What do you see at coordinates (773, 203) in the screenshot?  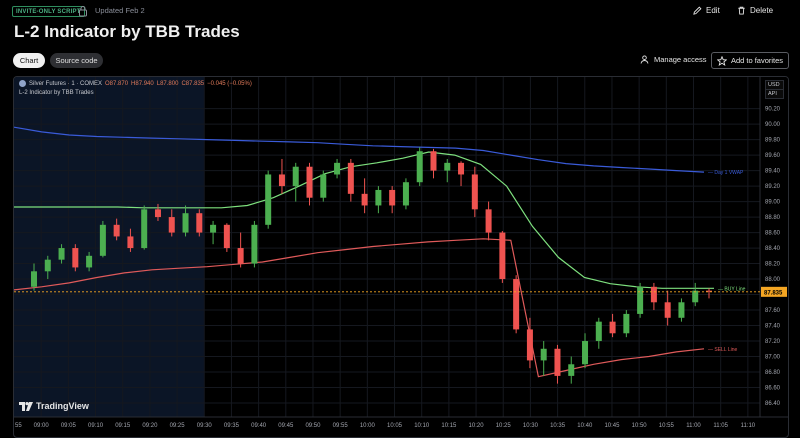 I see `price-tick-label: 89.00` at bounding box center [773, 203].